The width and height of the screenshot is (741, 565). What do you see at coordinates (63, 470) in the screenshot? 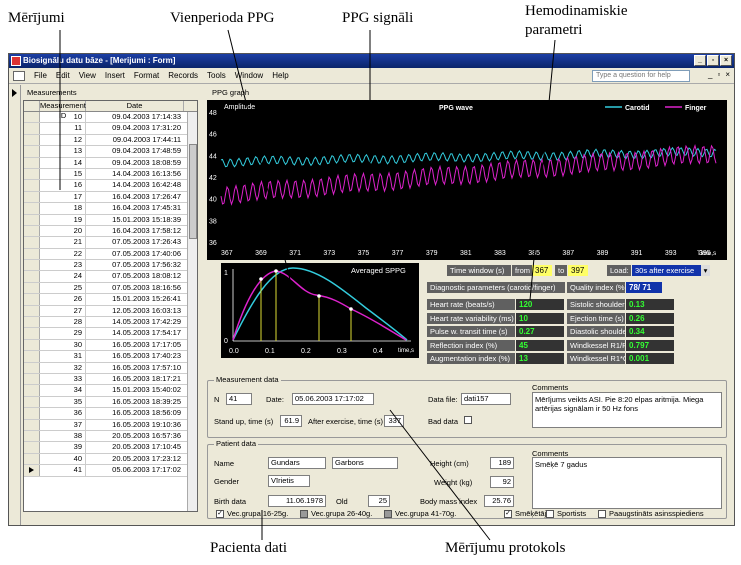
I see `measurement-id-cell: 41` at bounding box center [63, 470].